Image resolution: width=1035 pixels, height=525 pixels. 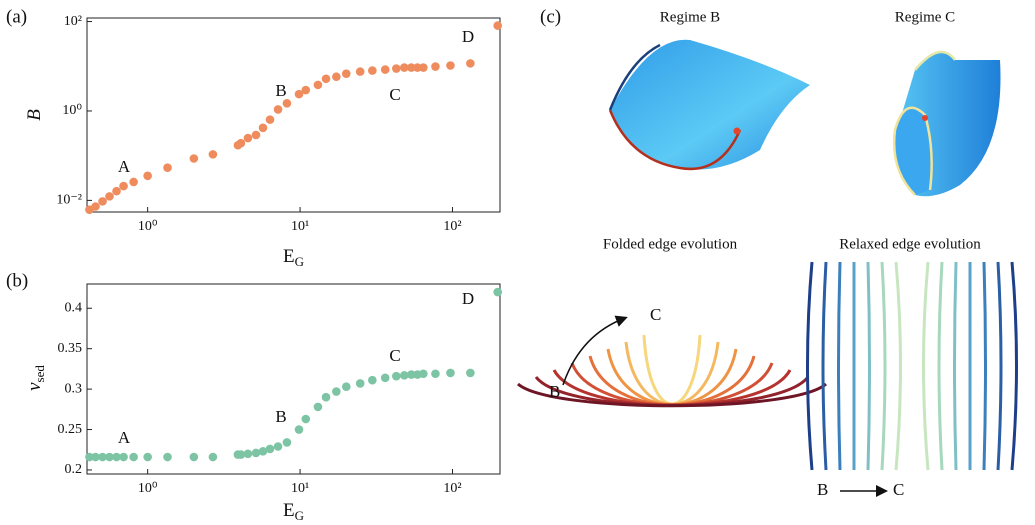 I want to click on folded-arrow, so click(x=595, y=350).